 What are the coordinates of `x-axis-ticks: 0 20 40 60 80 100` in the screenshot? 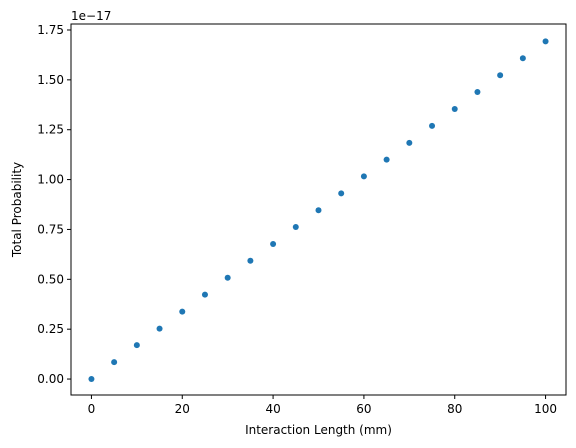 It's located at (322, 405).